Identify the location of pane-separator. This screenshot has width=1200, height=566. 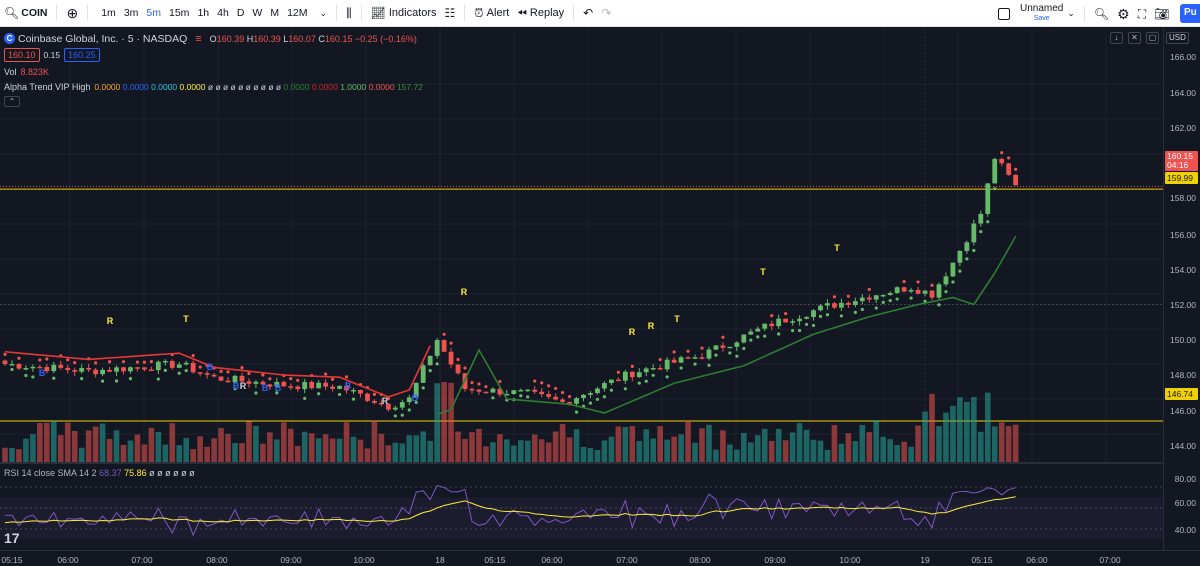
(600, 463).